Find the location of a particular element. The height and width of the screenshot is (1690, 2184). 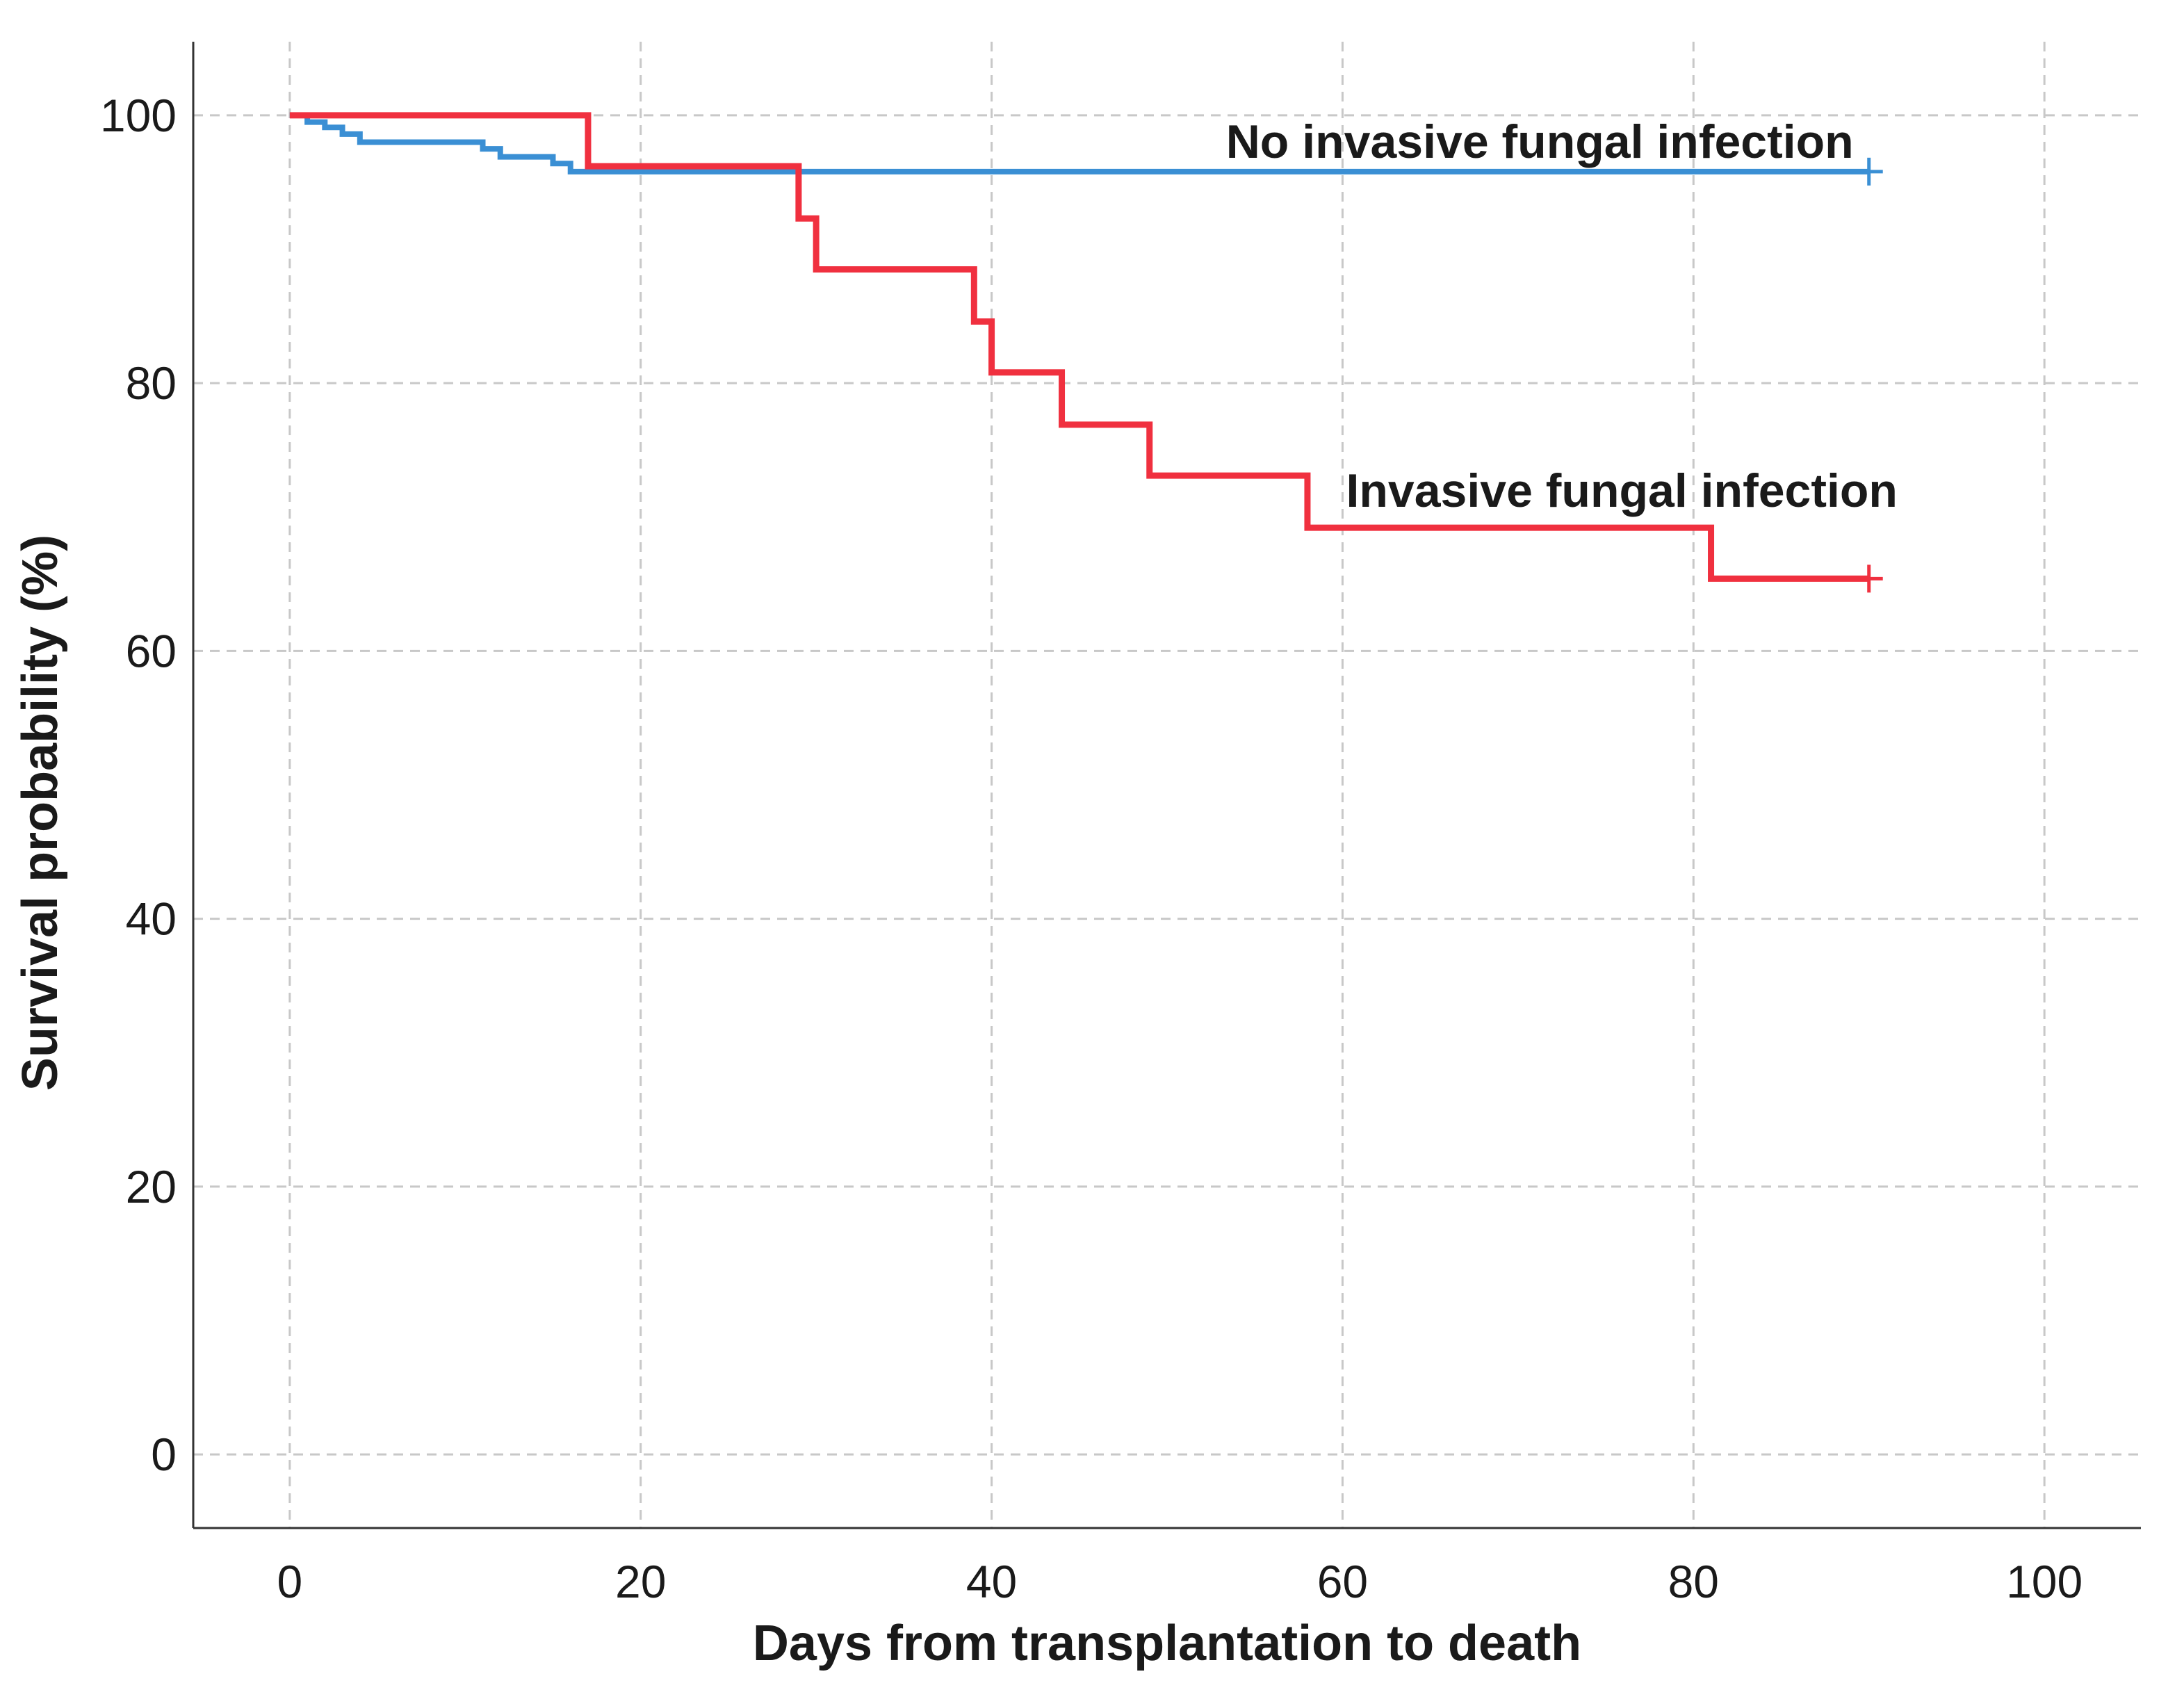

y-tick-label: 20 is located at coordinates (151, 1186).